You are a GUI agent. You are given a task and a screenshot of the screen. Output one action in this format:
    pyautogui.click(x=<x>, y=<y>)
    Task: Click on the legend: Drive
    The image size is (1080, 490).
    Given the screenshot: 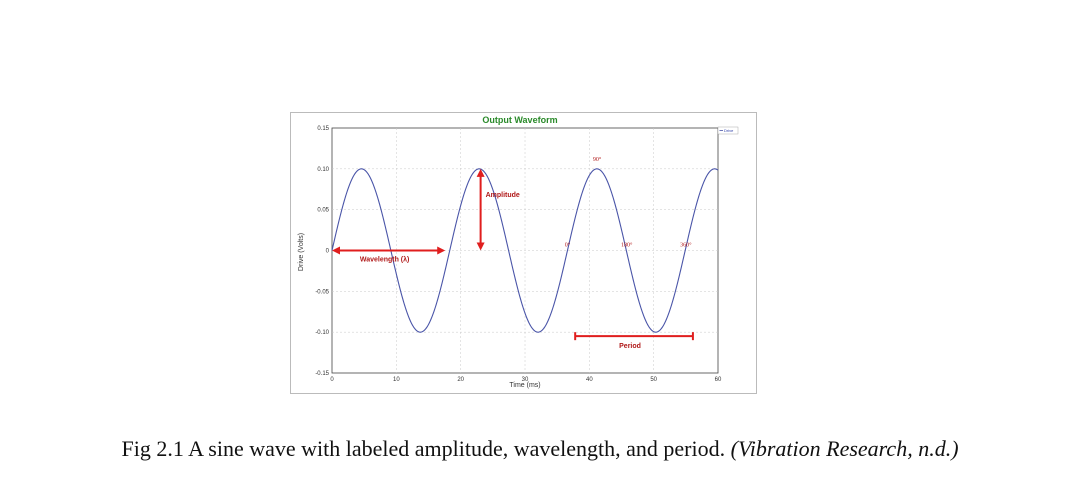 What is the action you would take?
    pyautogui.click(x=728, y=130)
    